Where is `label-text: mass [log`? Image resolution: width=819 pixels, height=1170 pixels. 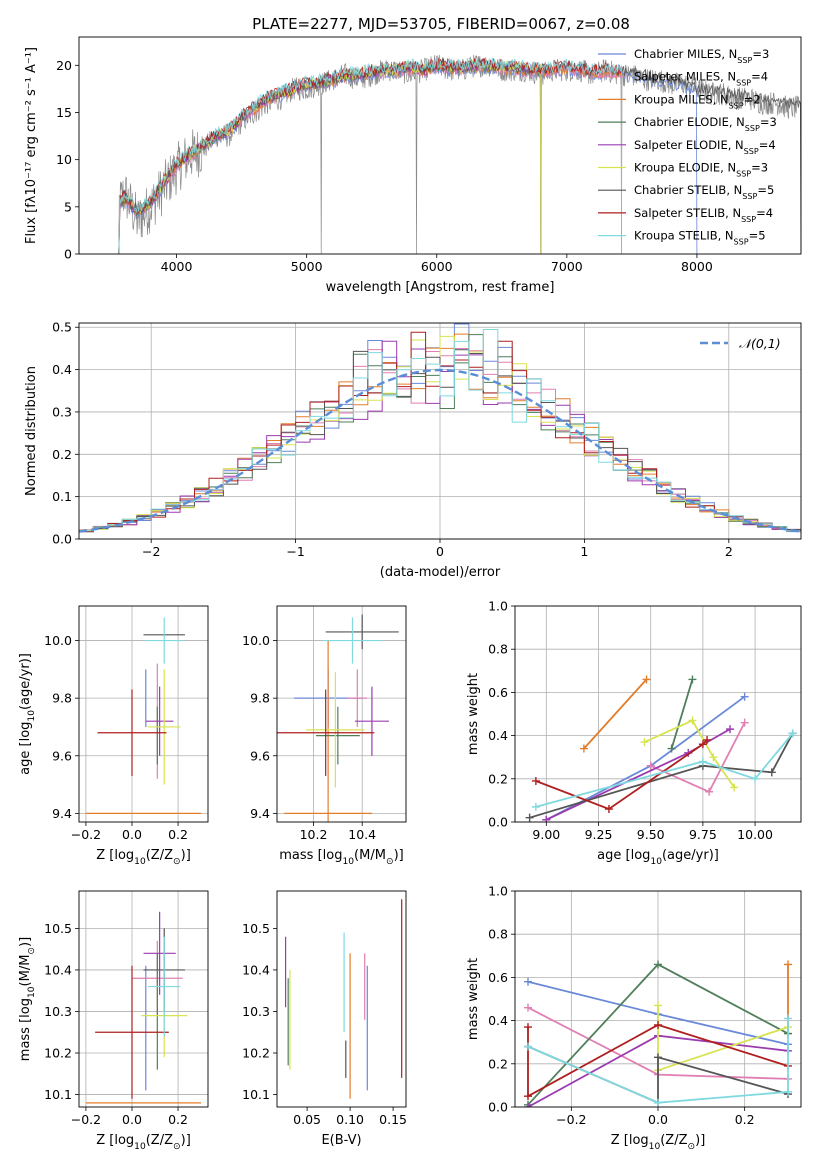
label-text: mass [log is located at coordinates (25, 1029).